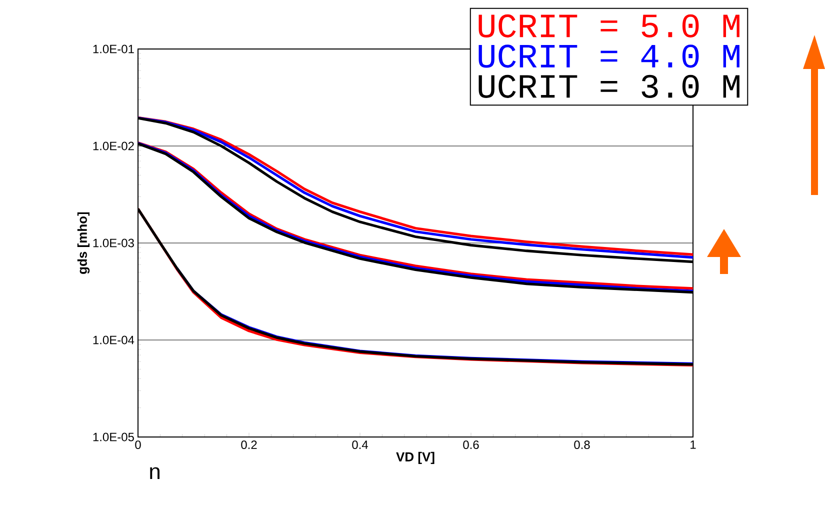  What do you see at coordinates (609, 26) in the screenshot?
I see `text: UCRIT = 5.0 M` at bounding box center [609, 26].